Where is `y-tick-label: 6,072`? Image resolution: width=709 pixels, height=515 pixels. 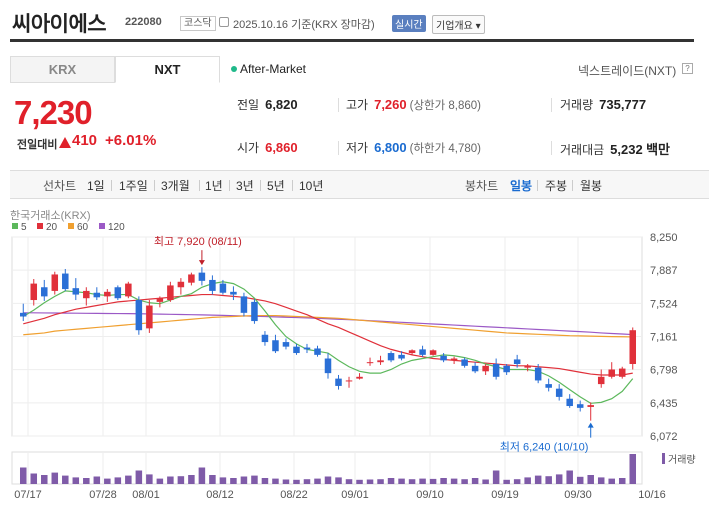 y-tick-label: 6,072 is located at coordinates (664, 437).